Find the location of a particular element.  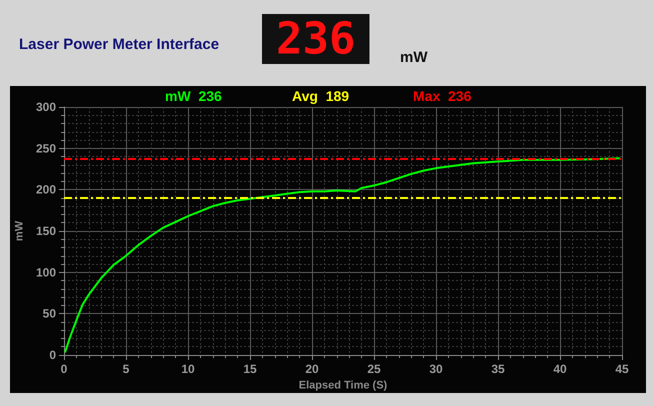

chart-title: Laser Power Meter Interface is located at coordinates (119, 44).